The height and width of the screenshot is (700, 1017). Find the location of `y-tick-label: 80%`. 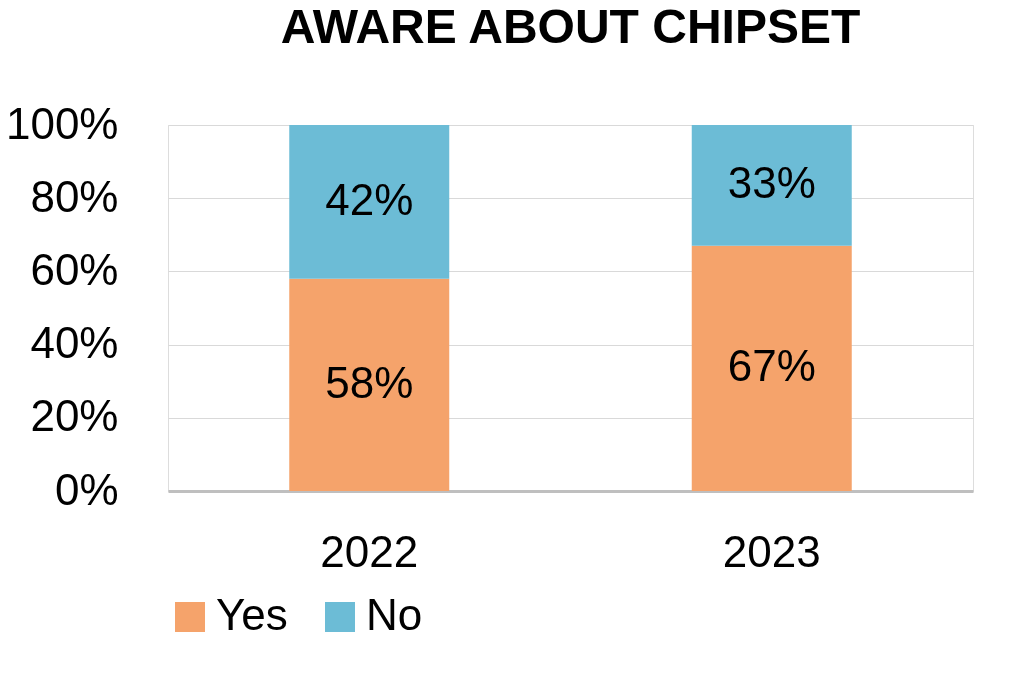

y-tick-label: 80% is located at coordinates (74, 196).